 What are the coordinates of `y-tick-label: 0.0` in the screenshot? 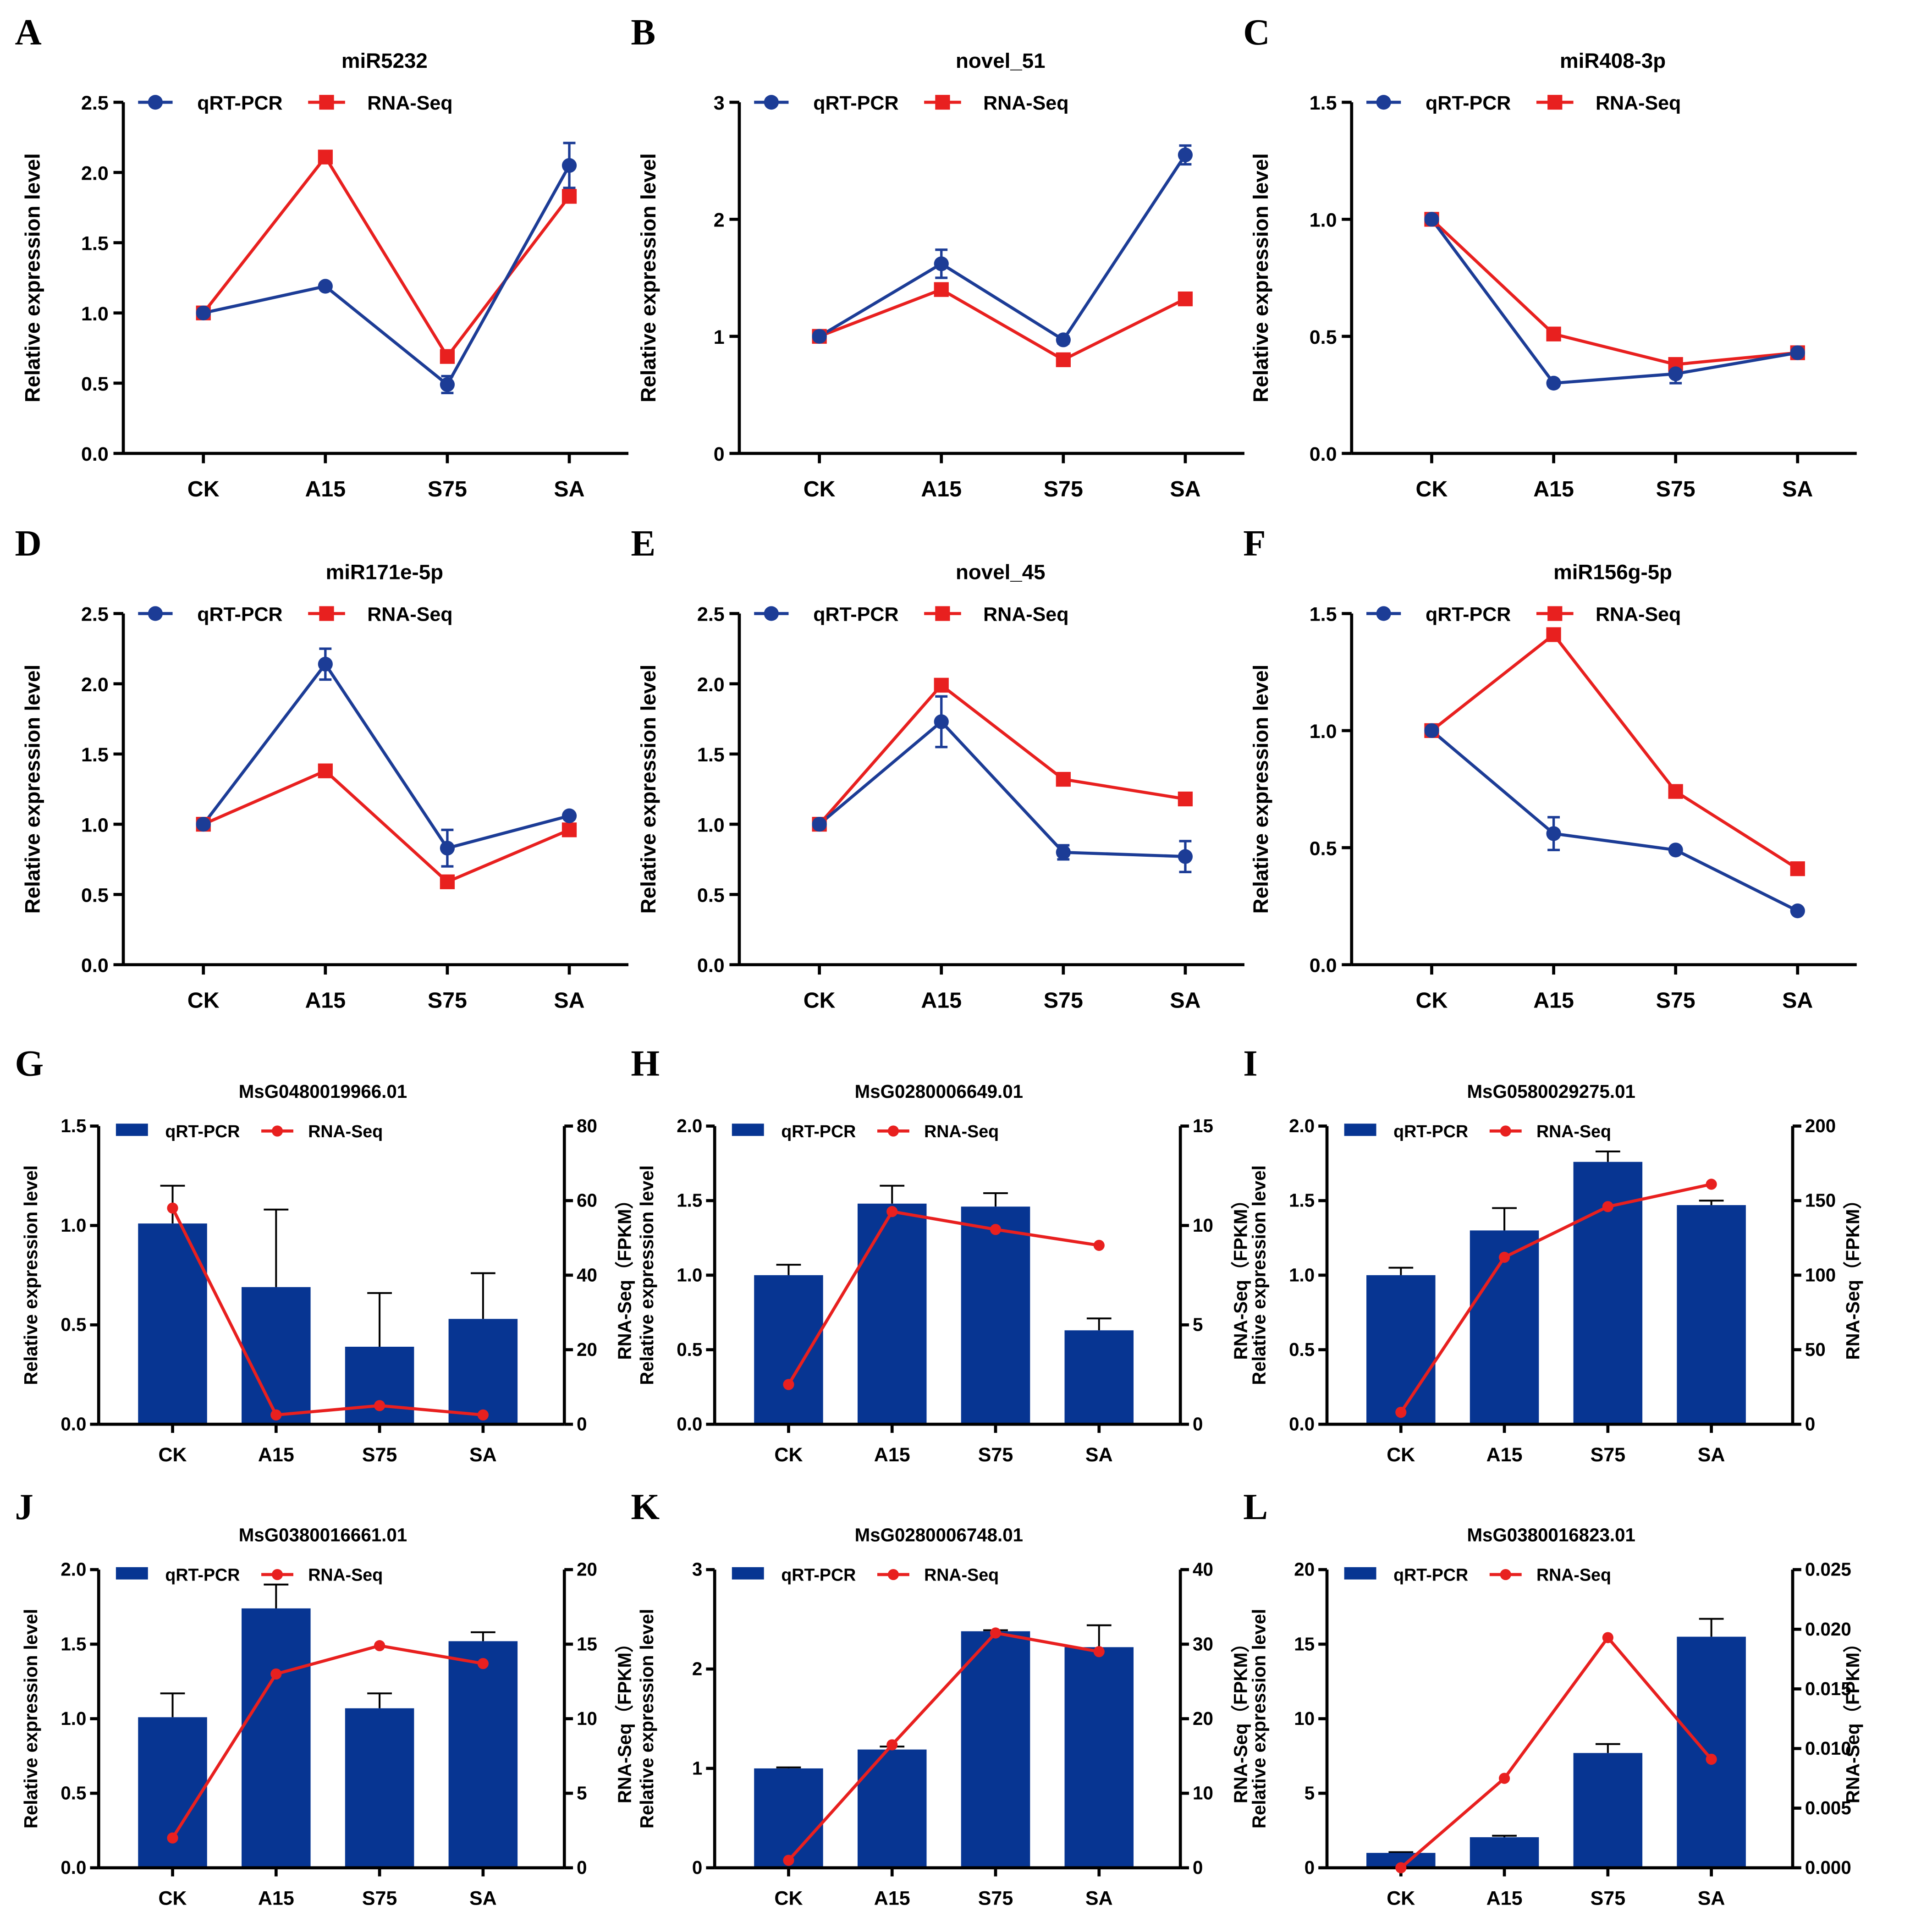 It's located at (73, 1424).